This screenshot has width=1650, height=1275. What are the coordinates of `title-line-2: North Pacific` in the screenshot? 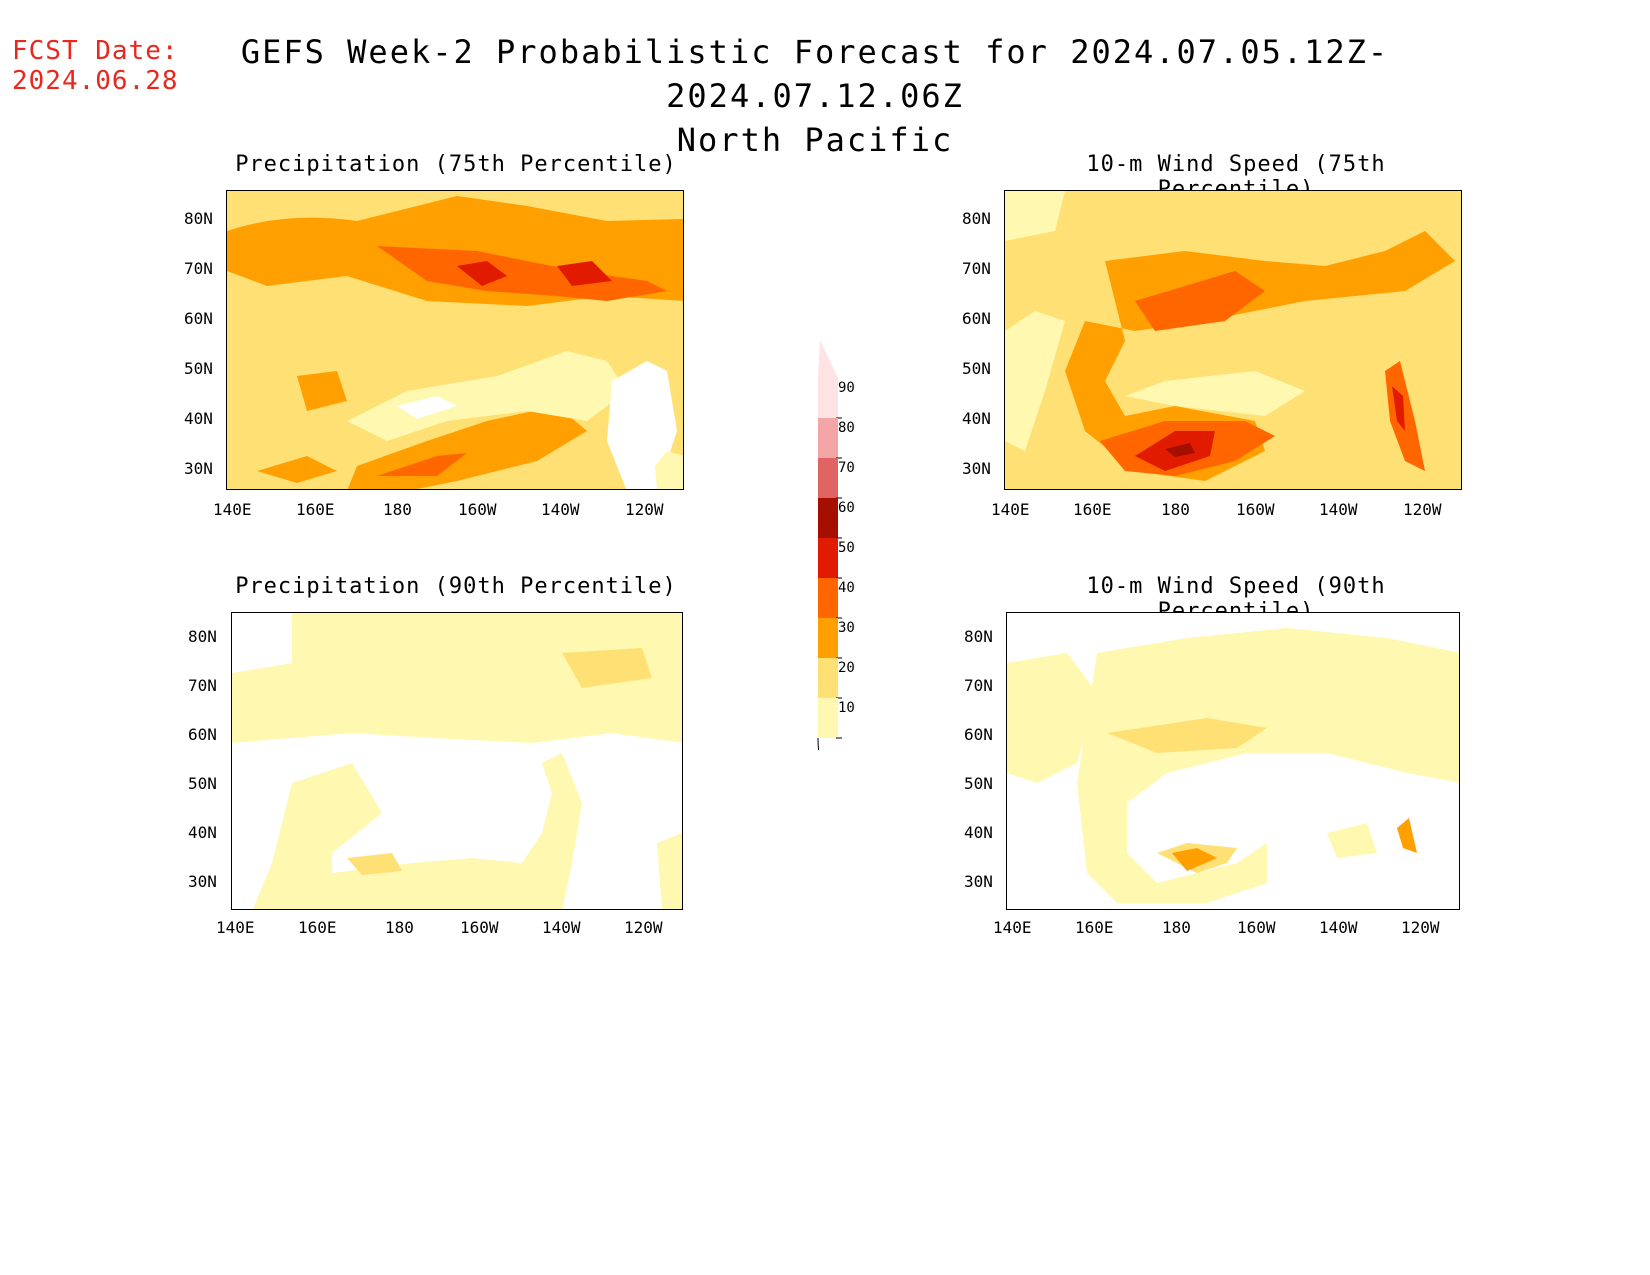 It's located at (815, 140).